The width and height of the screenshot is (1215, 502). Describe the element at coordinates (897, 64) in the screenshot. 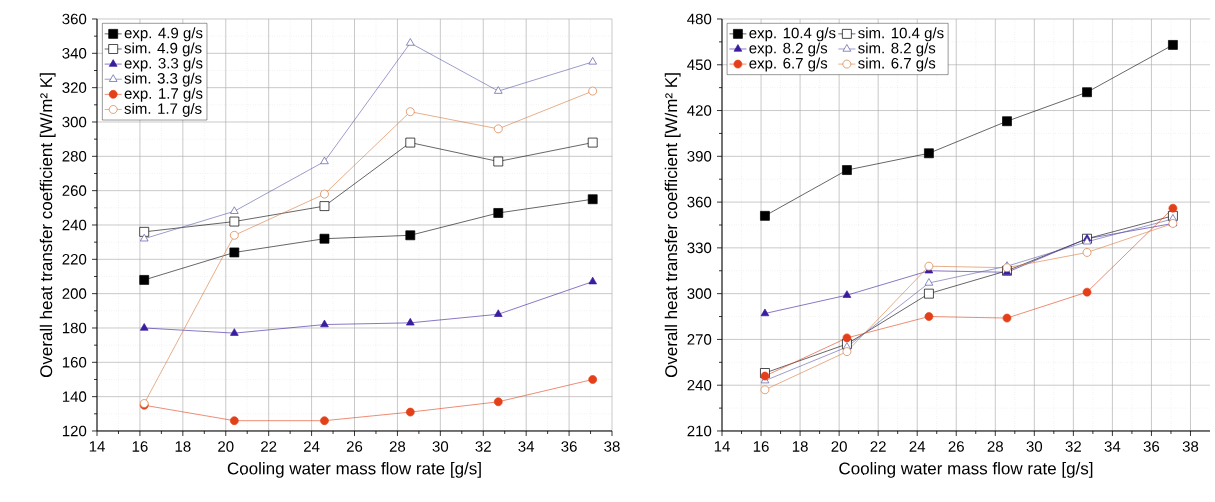

I see `legend-label: sim. 6.7 g/s` at that location.